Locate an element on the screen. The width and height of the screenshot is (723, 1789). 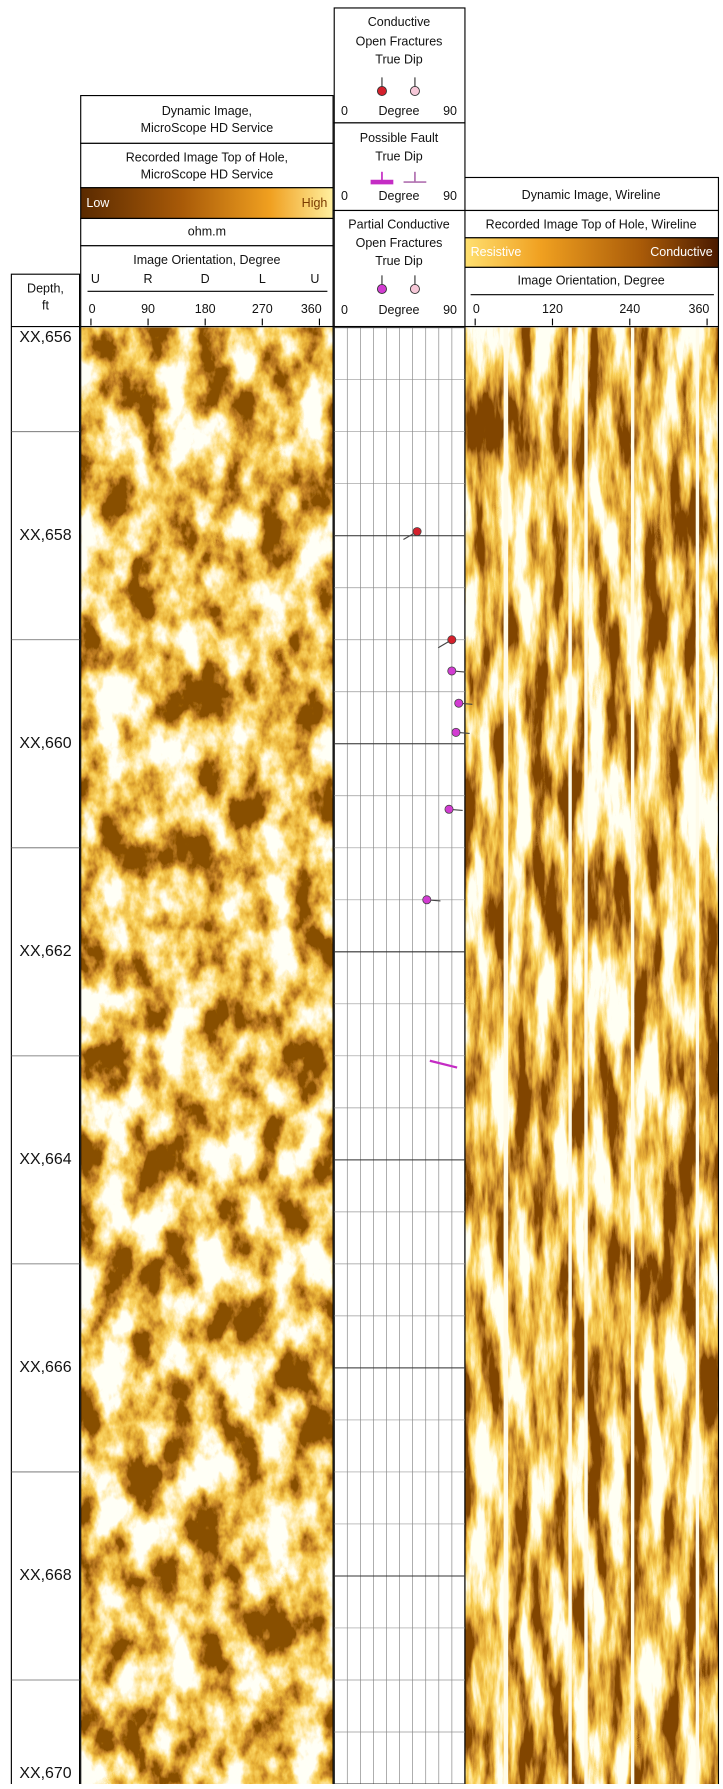
legend-label: Conductive is located at coordinates (399, 22).